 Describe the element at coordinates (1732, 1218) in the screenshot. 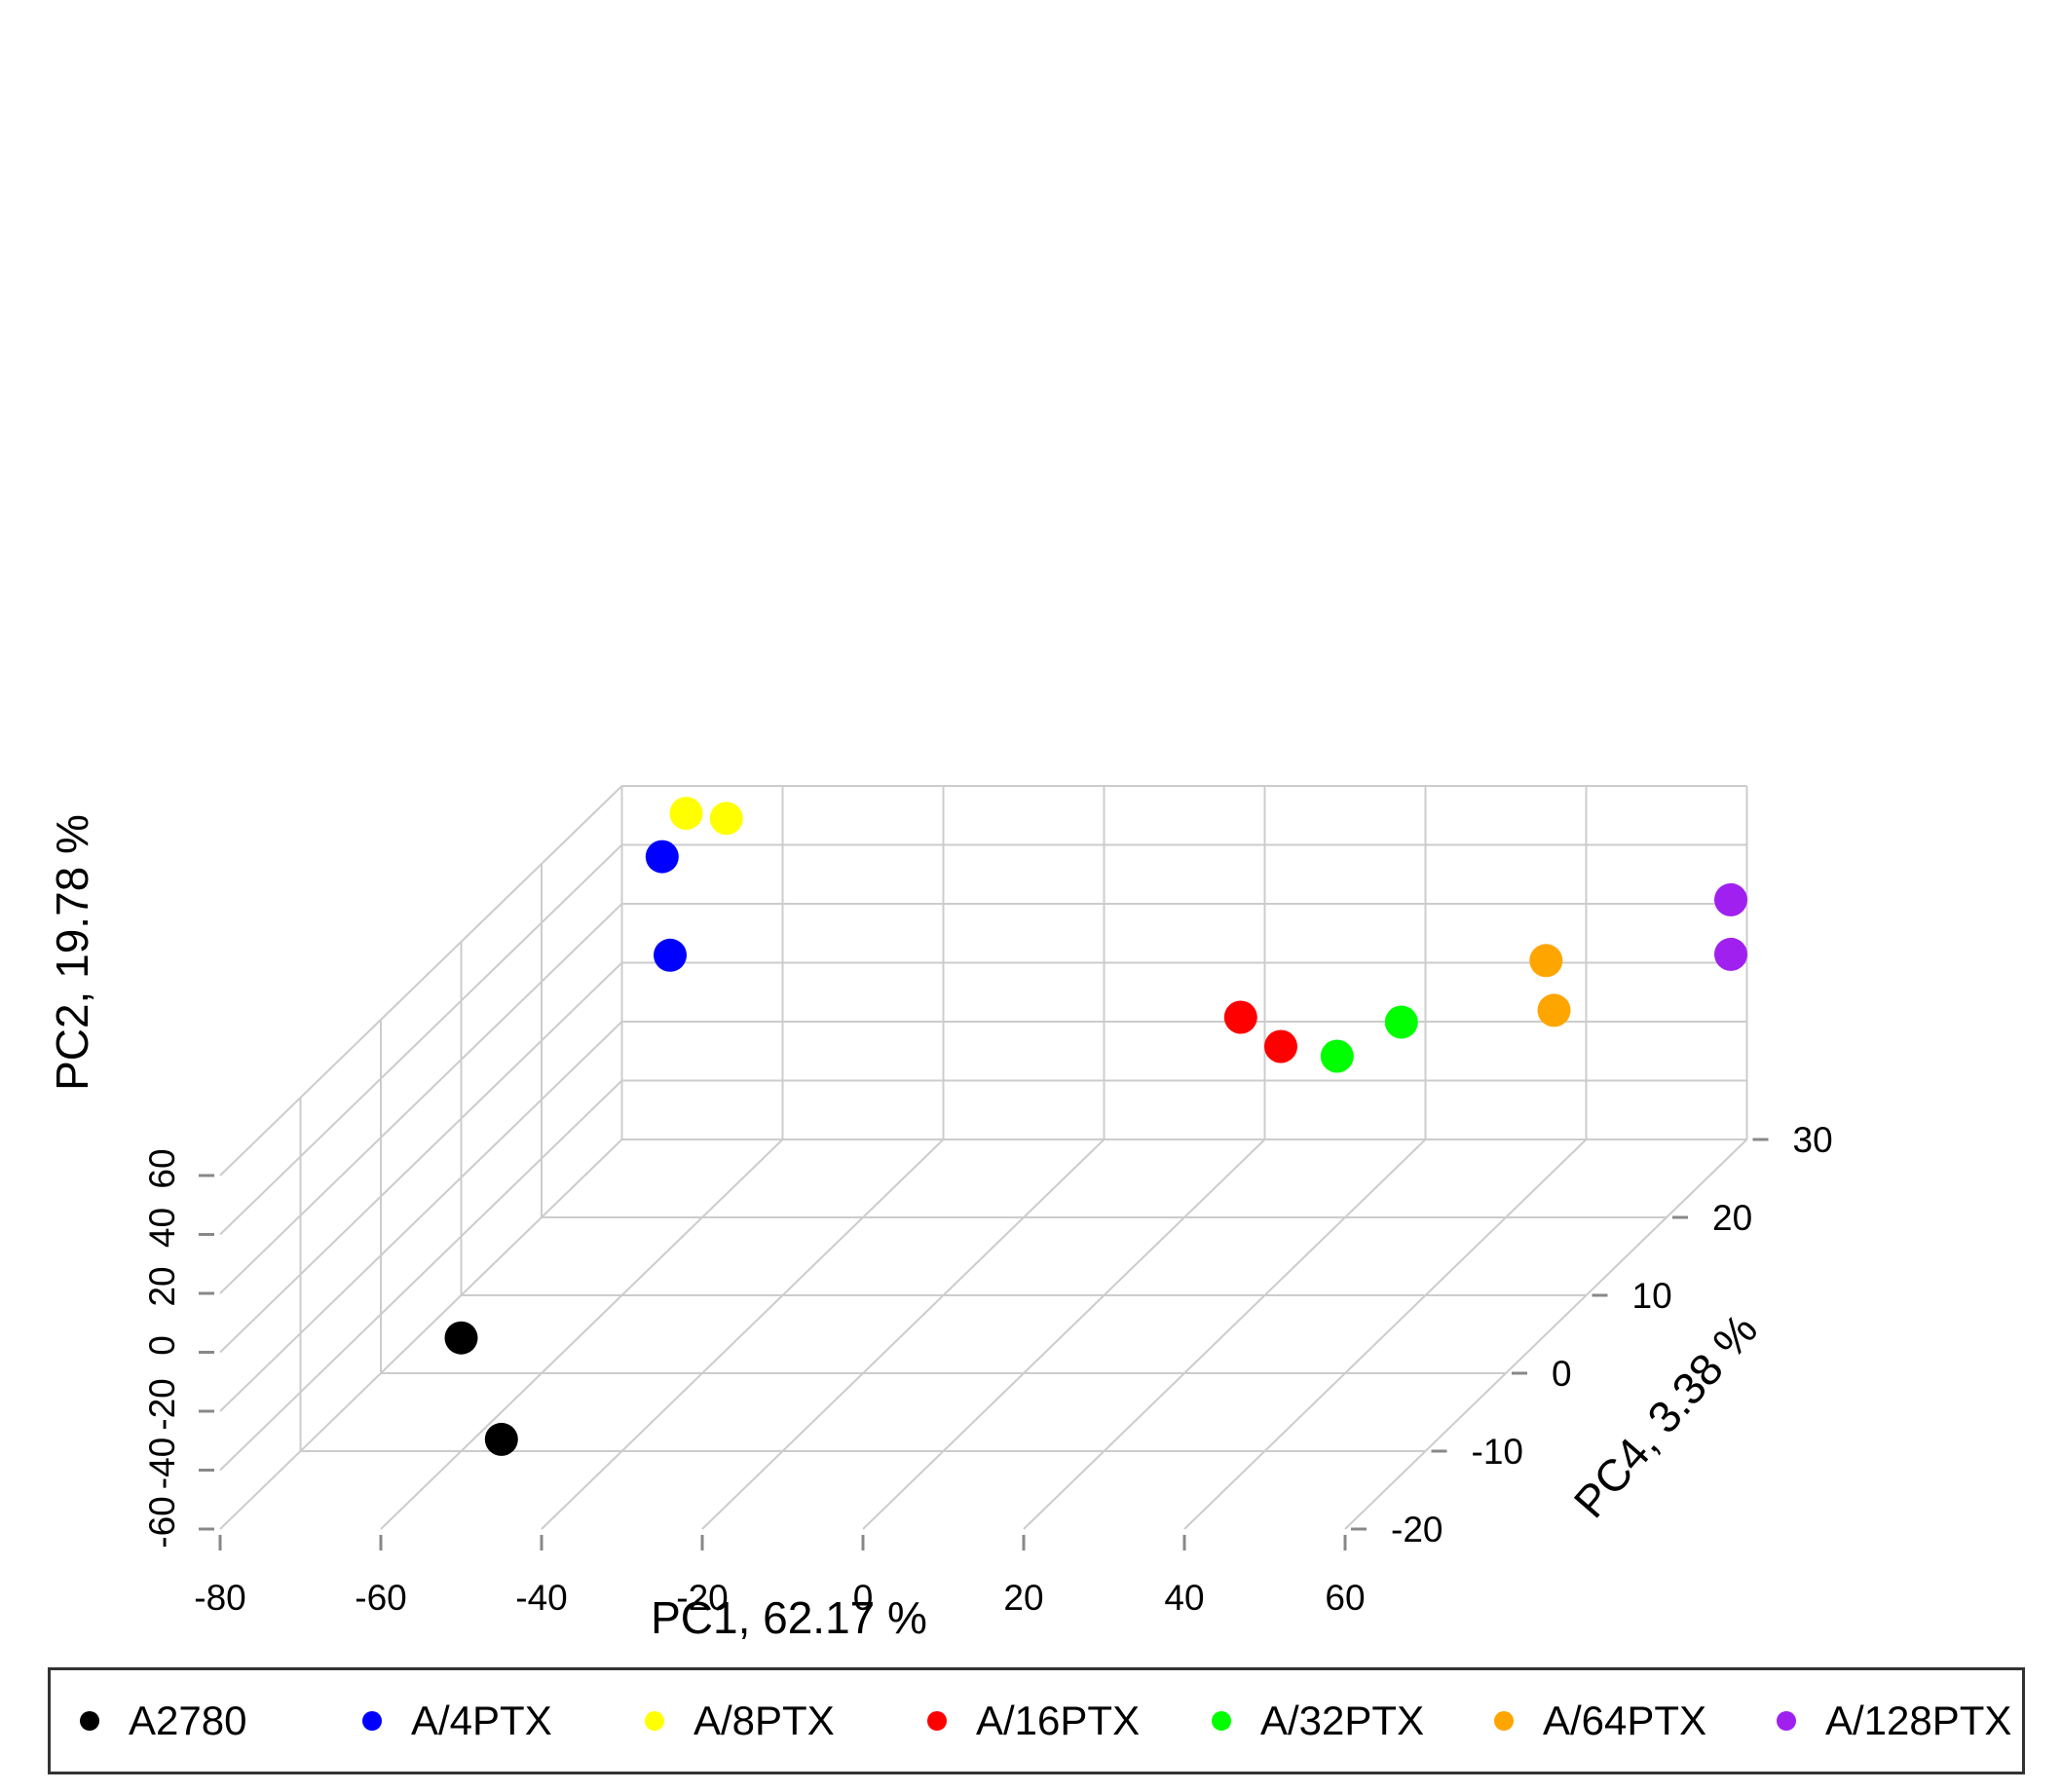

I see `z-tick-label: 20` at that location.